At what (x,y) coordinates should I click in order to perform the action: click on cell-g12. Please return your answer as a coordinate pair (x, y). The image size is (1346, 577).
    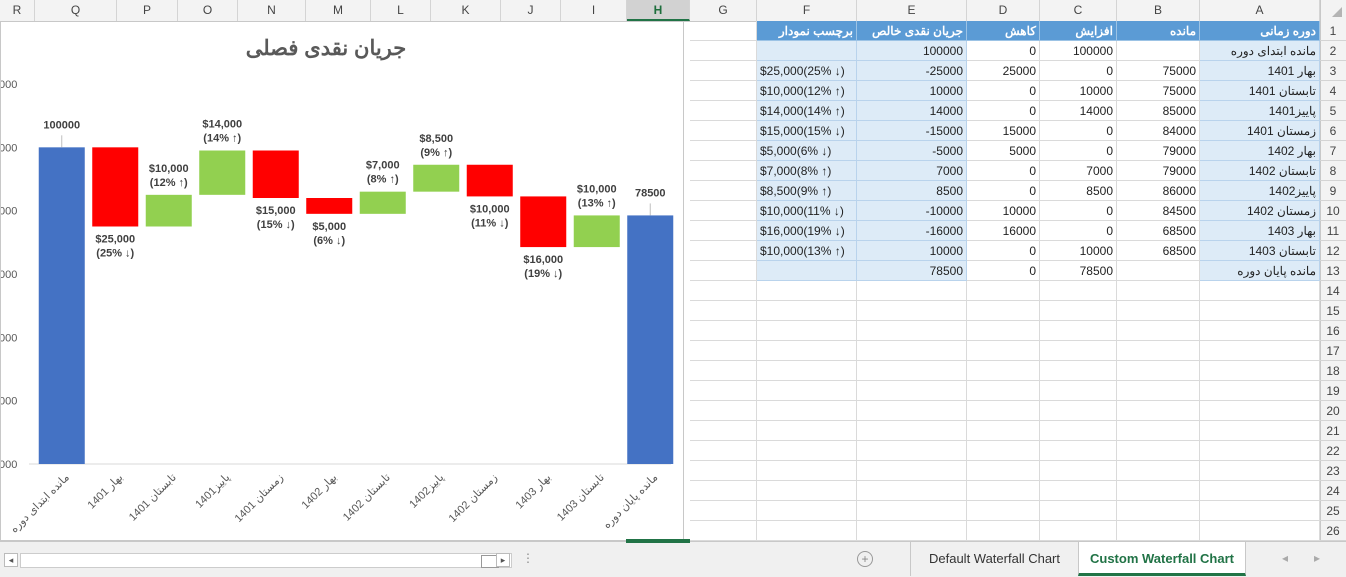
    Looking at the image, I should click on (723, 251).